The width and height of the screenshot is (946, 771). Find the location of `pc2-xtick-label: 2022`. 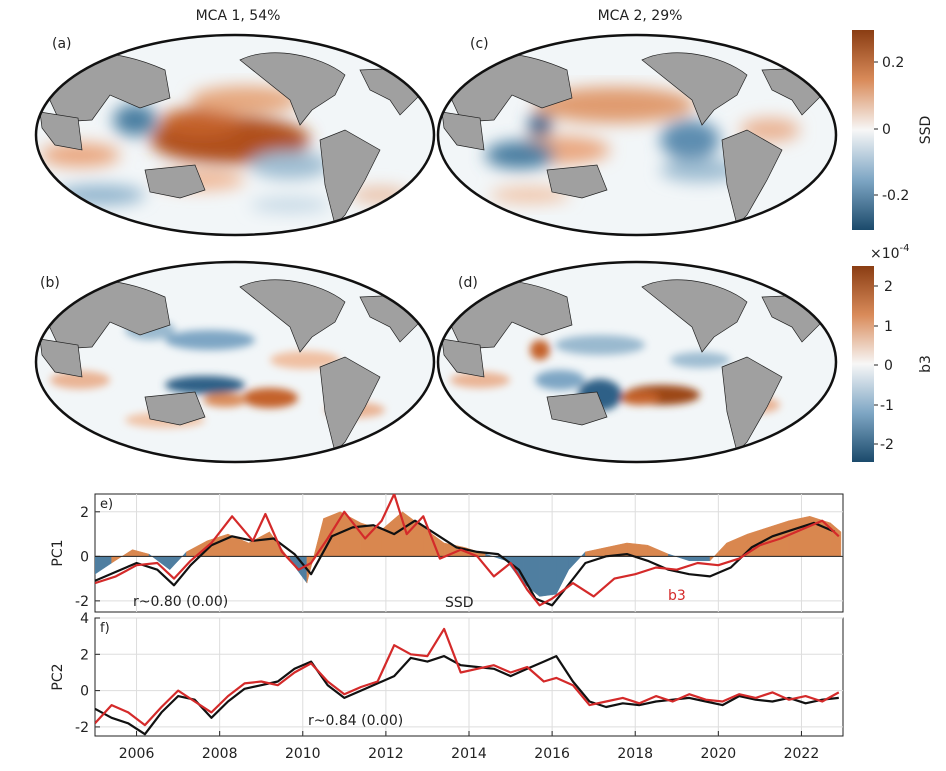

pc2-xtick-label: 2022 is located at coordinates (802, 754).